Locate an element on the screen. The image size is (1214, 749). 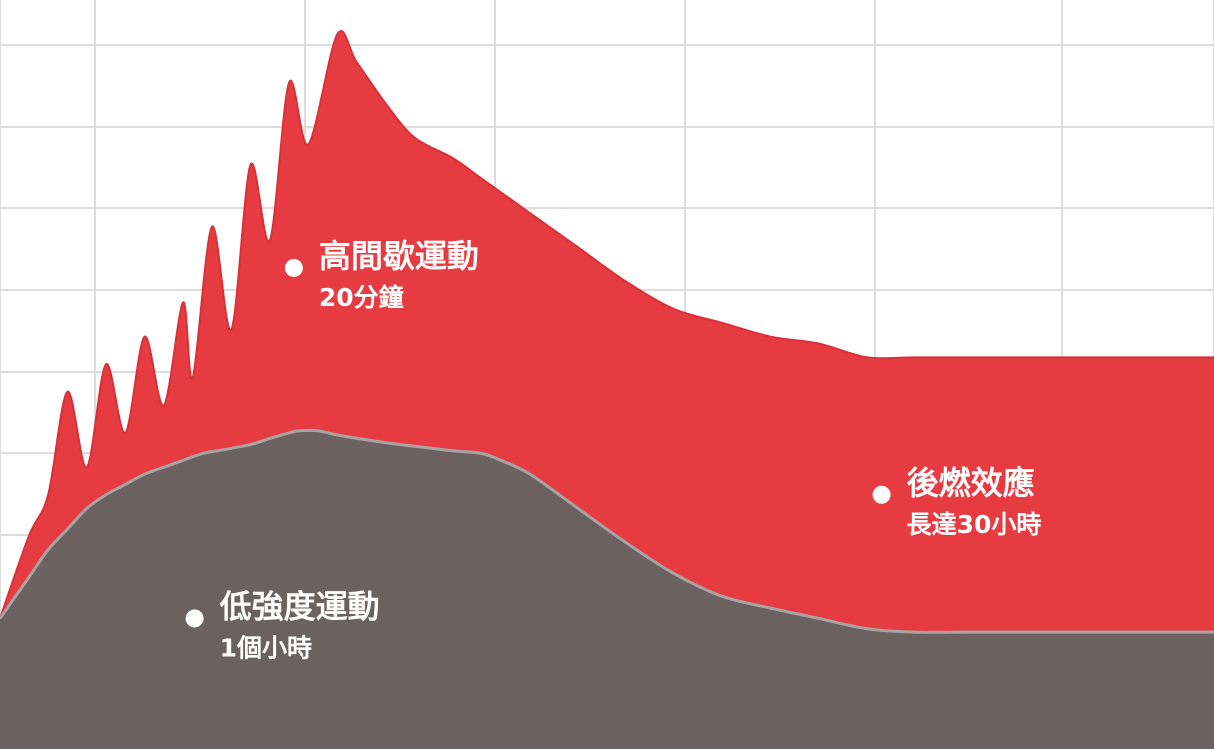
annotation-dot-low is located at coordinates (194, 618).